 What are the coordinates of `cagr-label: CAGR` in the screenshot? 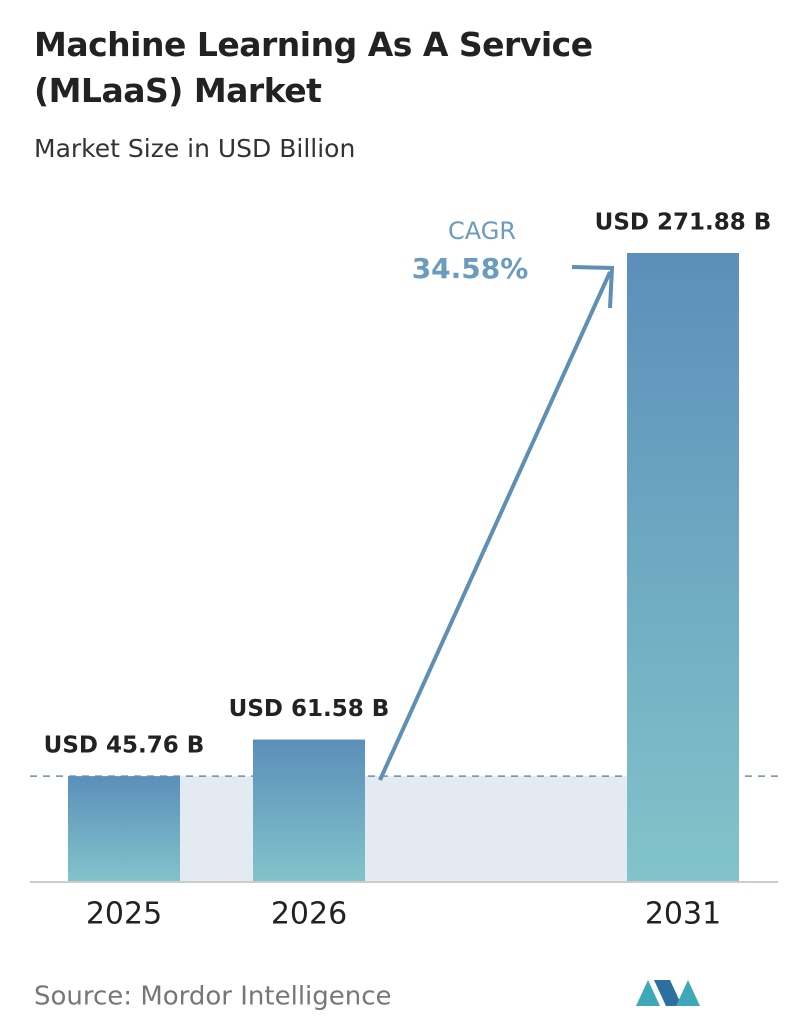 It's located at (482, 231).